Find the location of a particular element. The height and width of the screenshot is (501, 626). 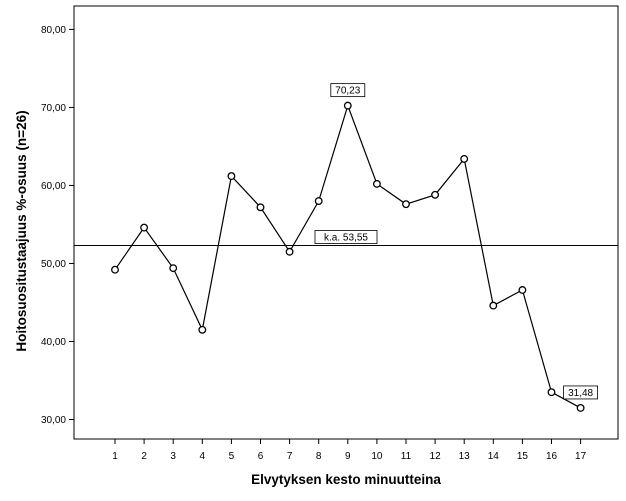

y-tick-label: 80,00 is located at coordinates (53, 30).